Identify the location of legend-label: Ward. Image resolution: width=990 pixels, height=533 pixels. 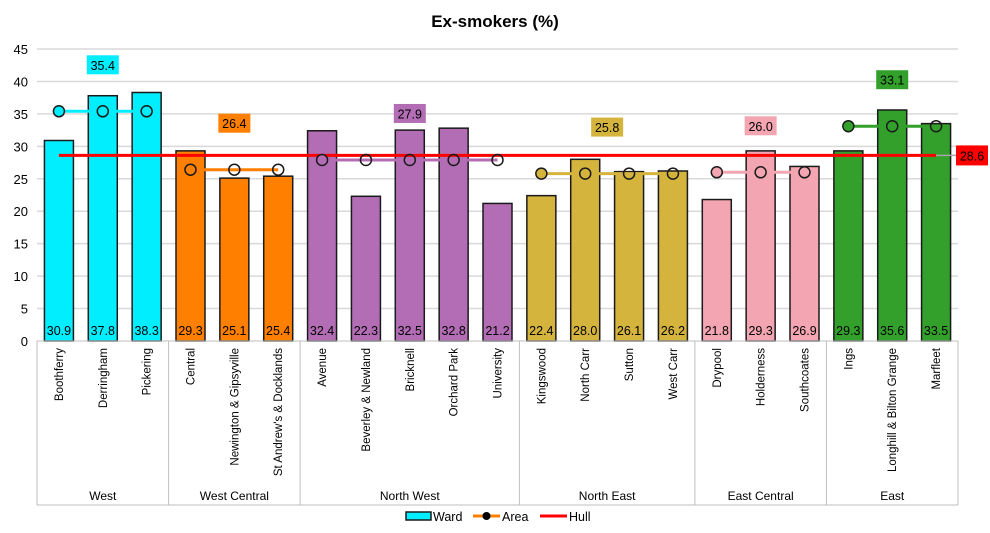
(447, 517).